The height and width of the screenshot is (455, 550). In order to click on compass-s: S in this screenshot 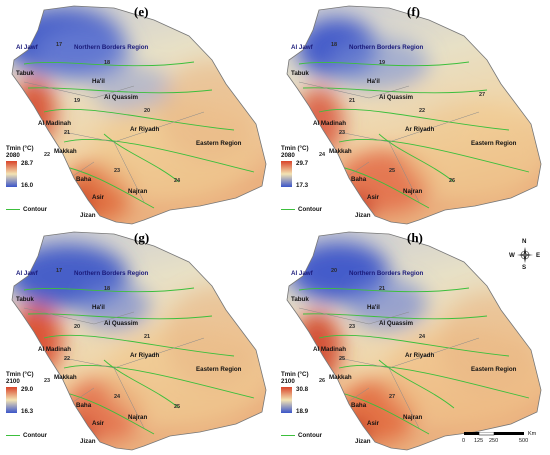, I will do `click(524, 267)`.